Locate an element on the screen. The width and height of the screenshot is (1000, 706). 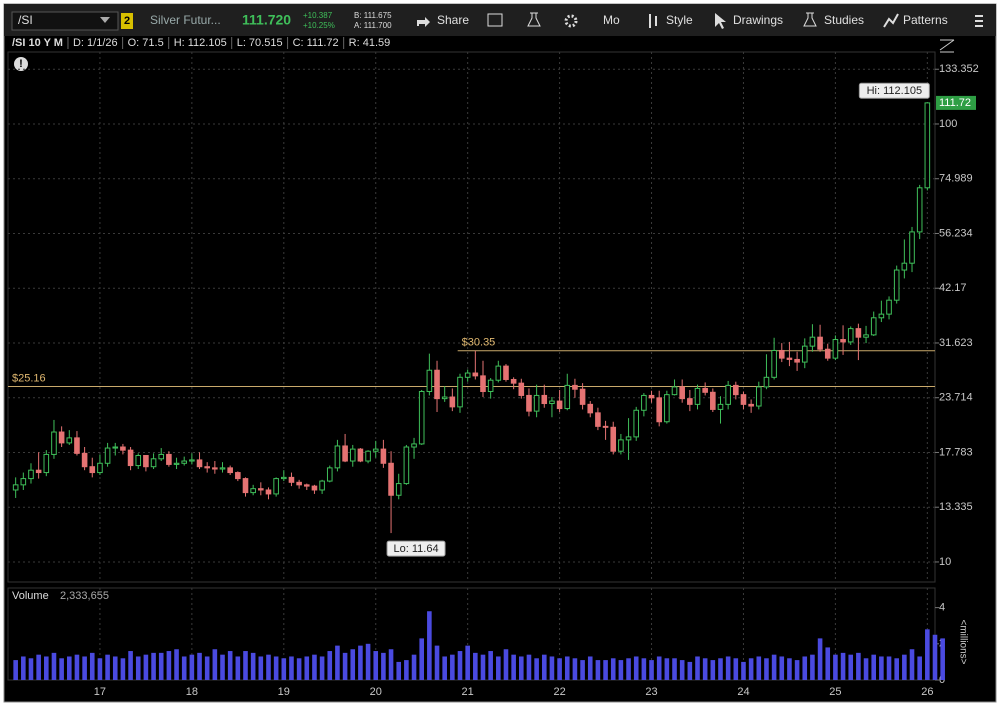
button: Studies is located at coordinates (844, 20).